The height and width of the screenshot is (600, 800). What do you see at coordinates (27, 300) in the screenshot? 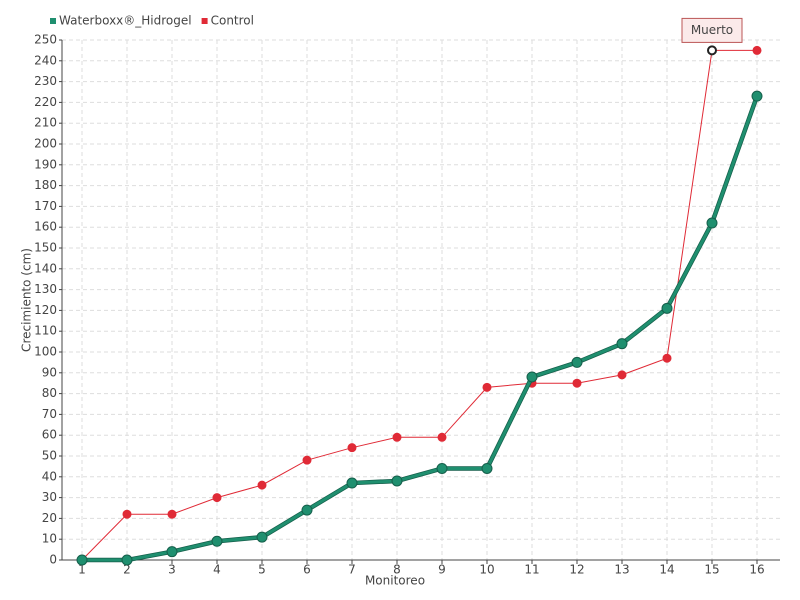
I see `y-axis-label: Crecimiento (cm)` at bounding box center [27, 300].